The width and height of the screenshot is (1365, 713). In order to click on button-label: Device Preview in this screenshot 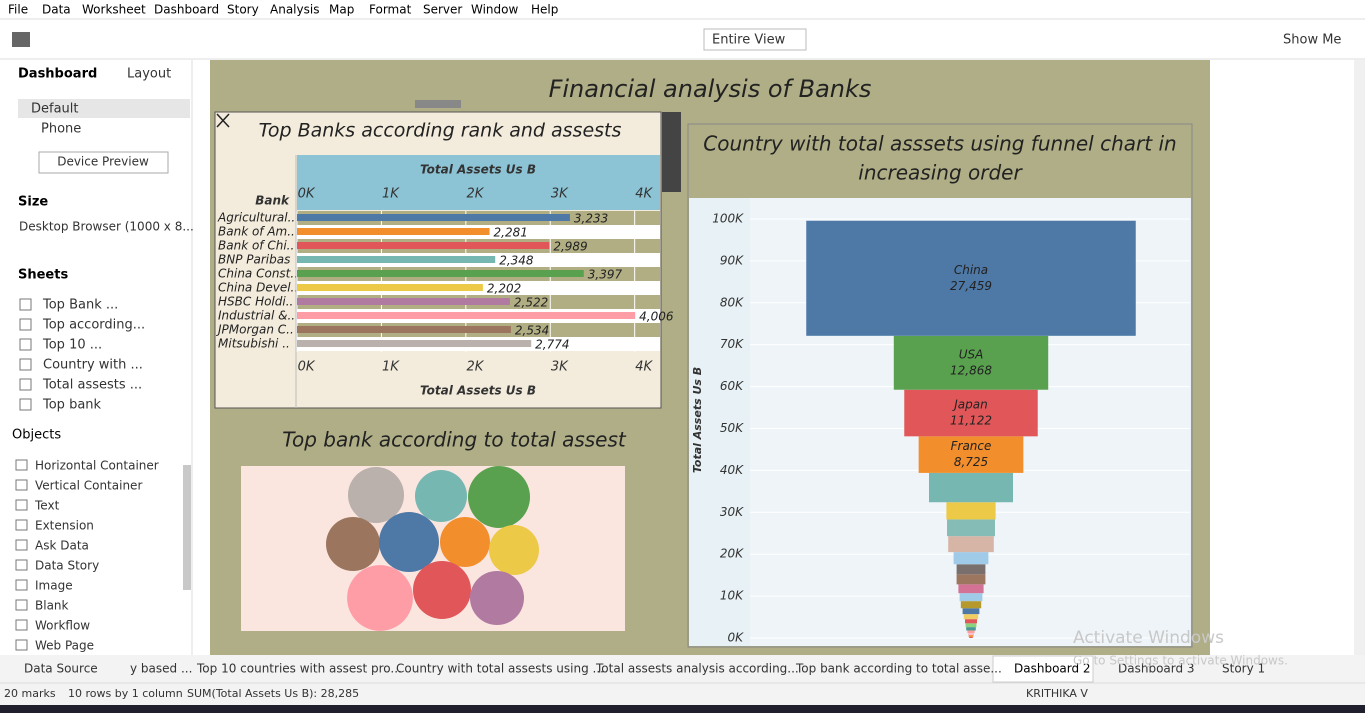, I will do `click(103, 162)`.